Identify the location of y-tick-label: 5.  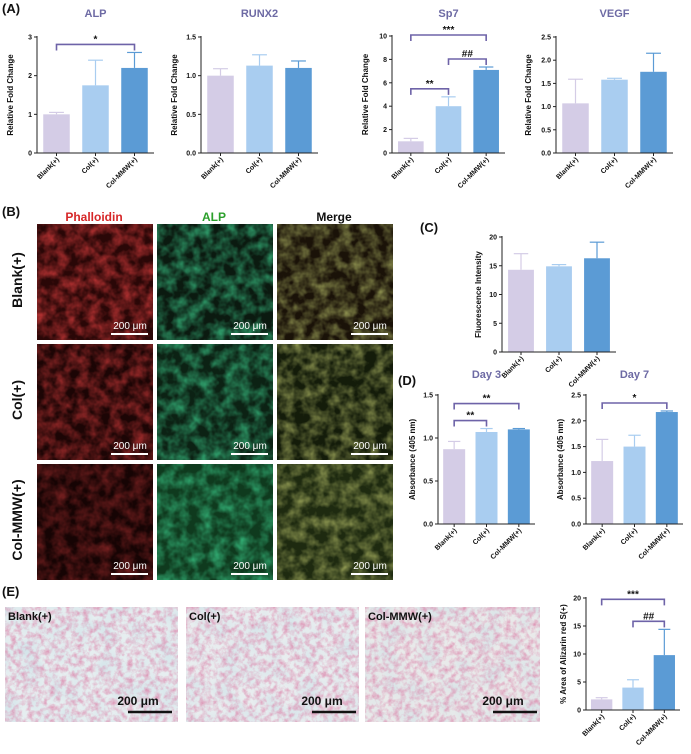
(579, 683).